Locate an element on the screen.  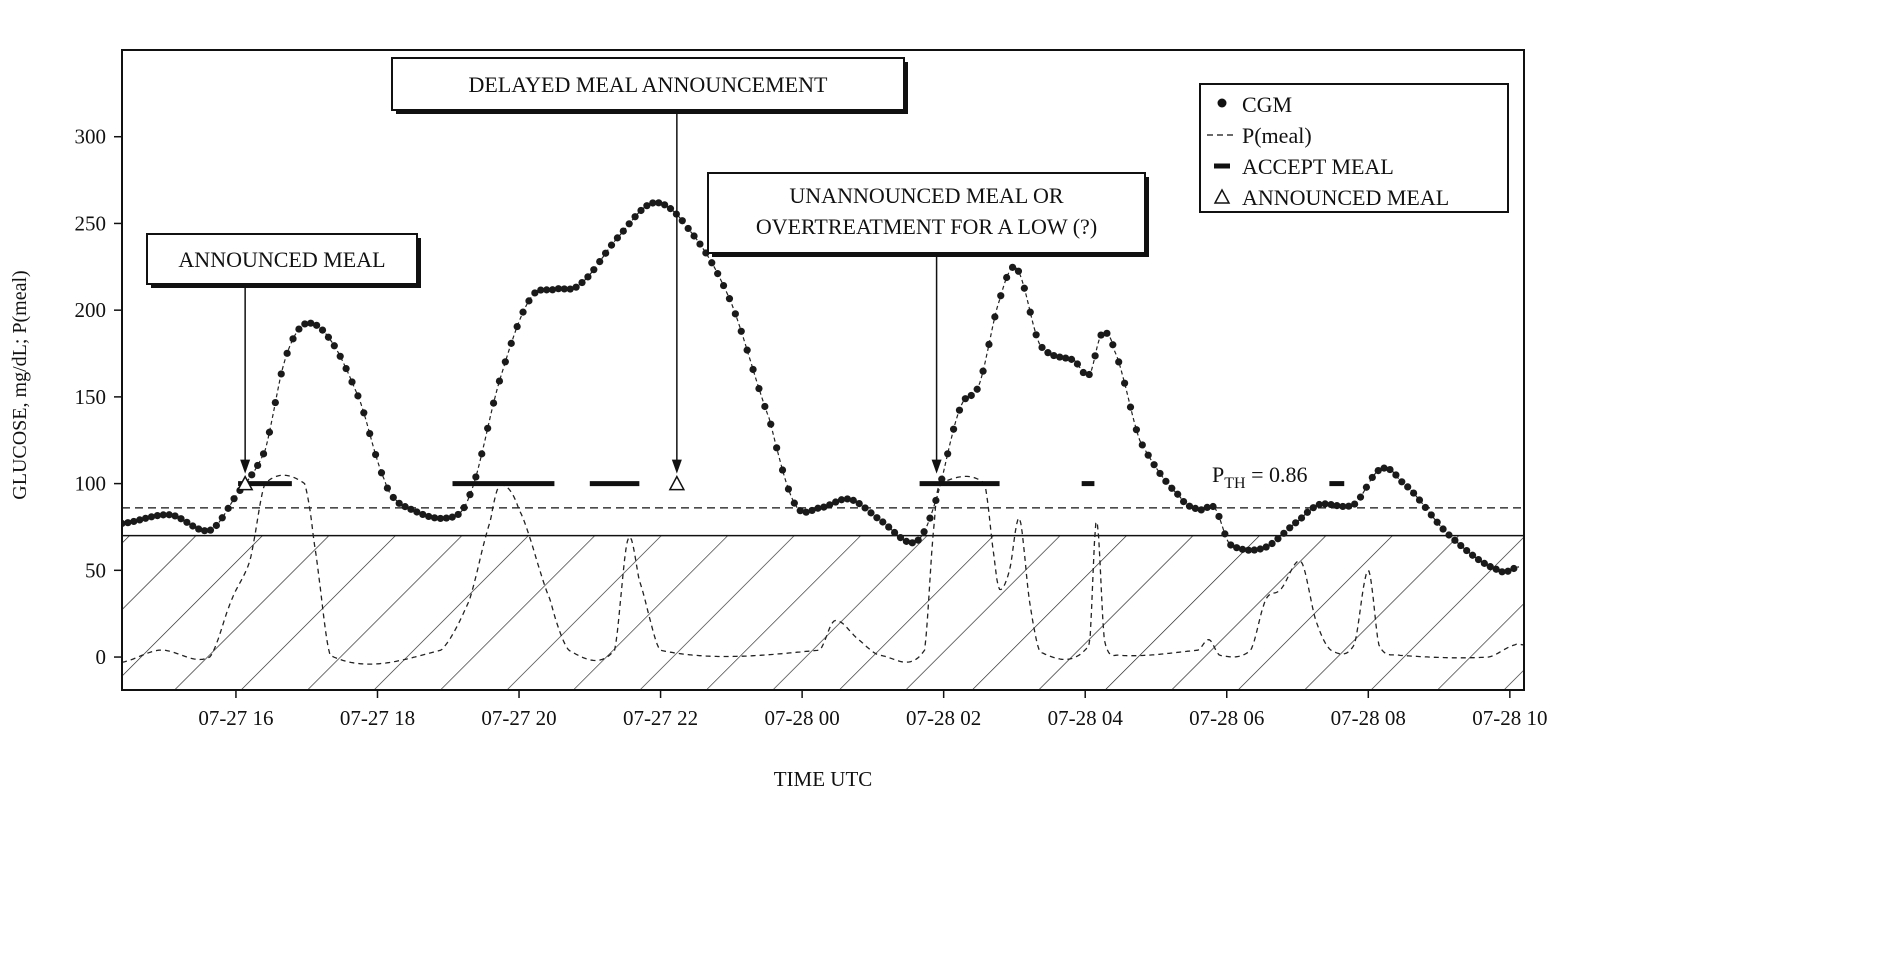
annotation-box is located at coordinates (282, 259).